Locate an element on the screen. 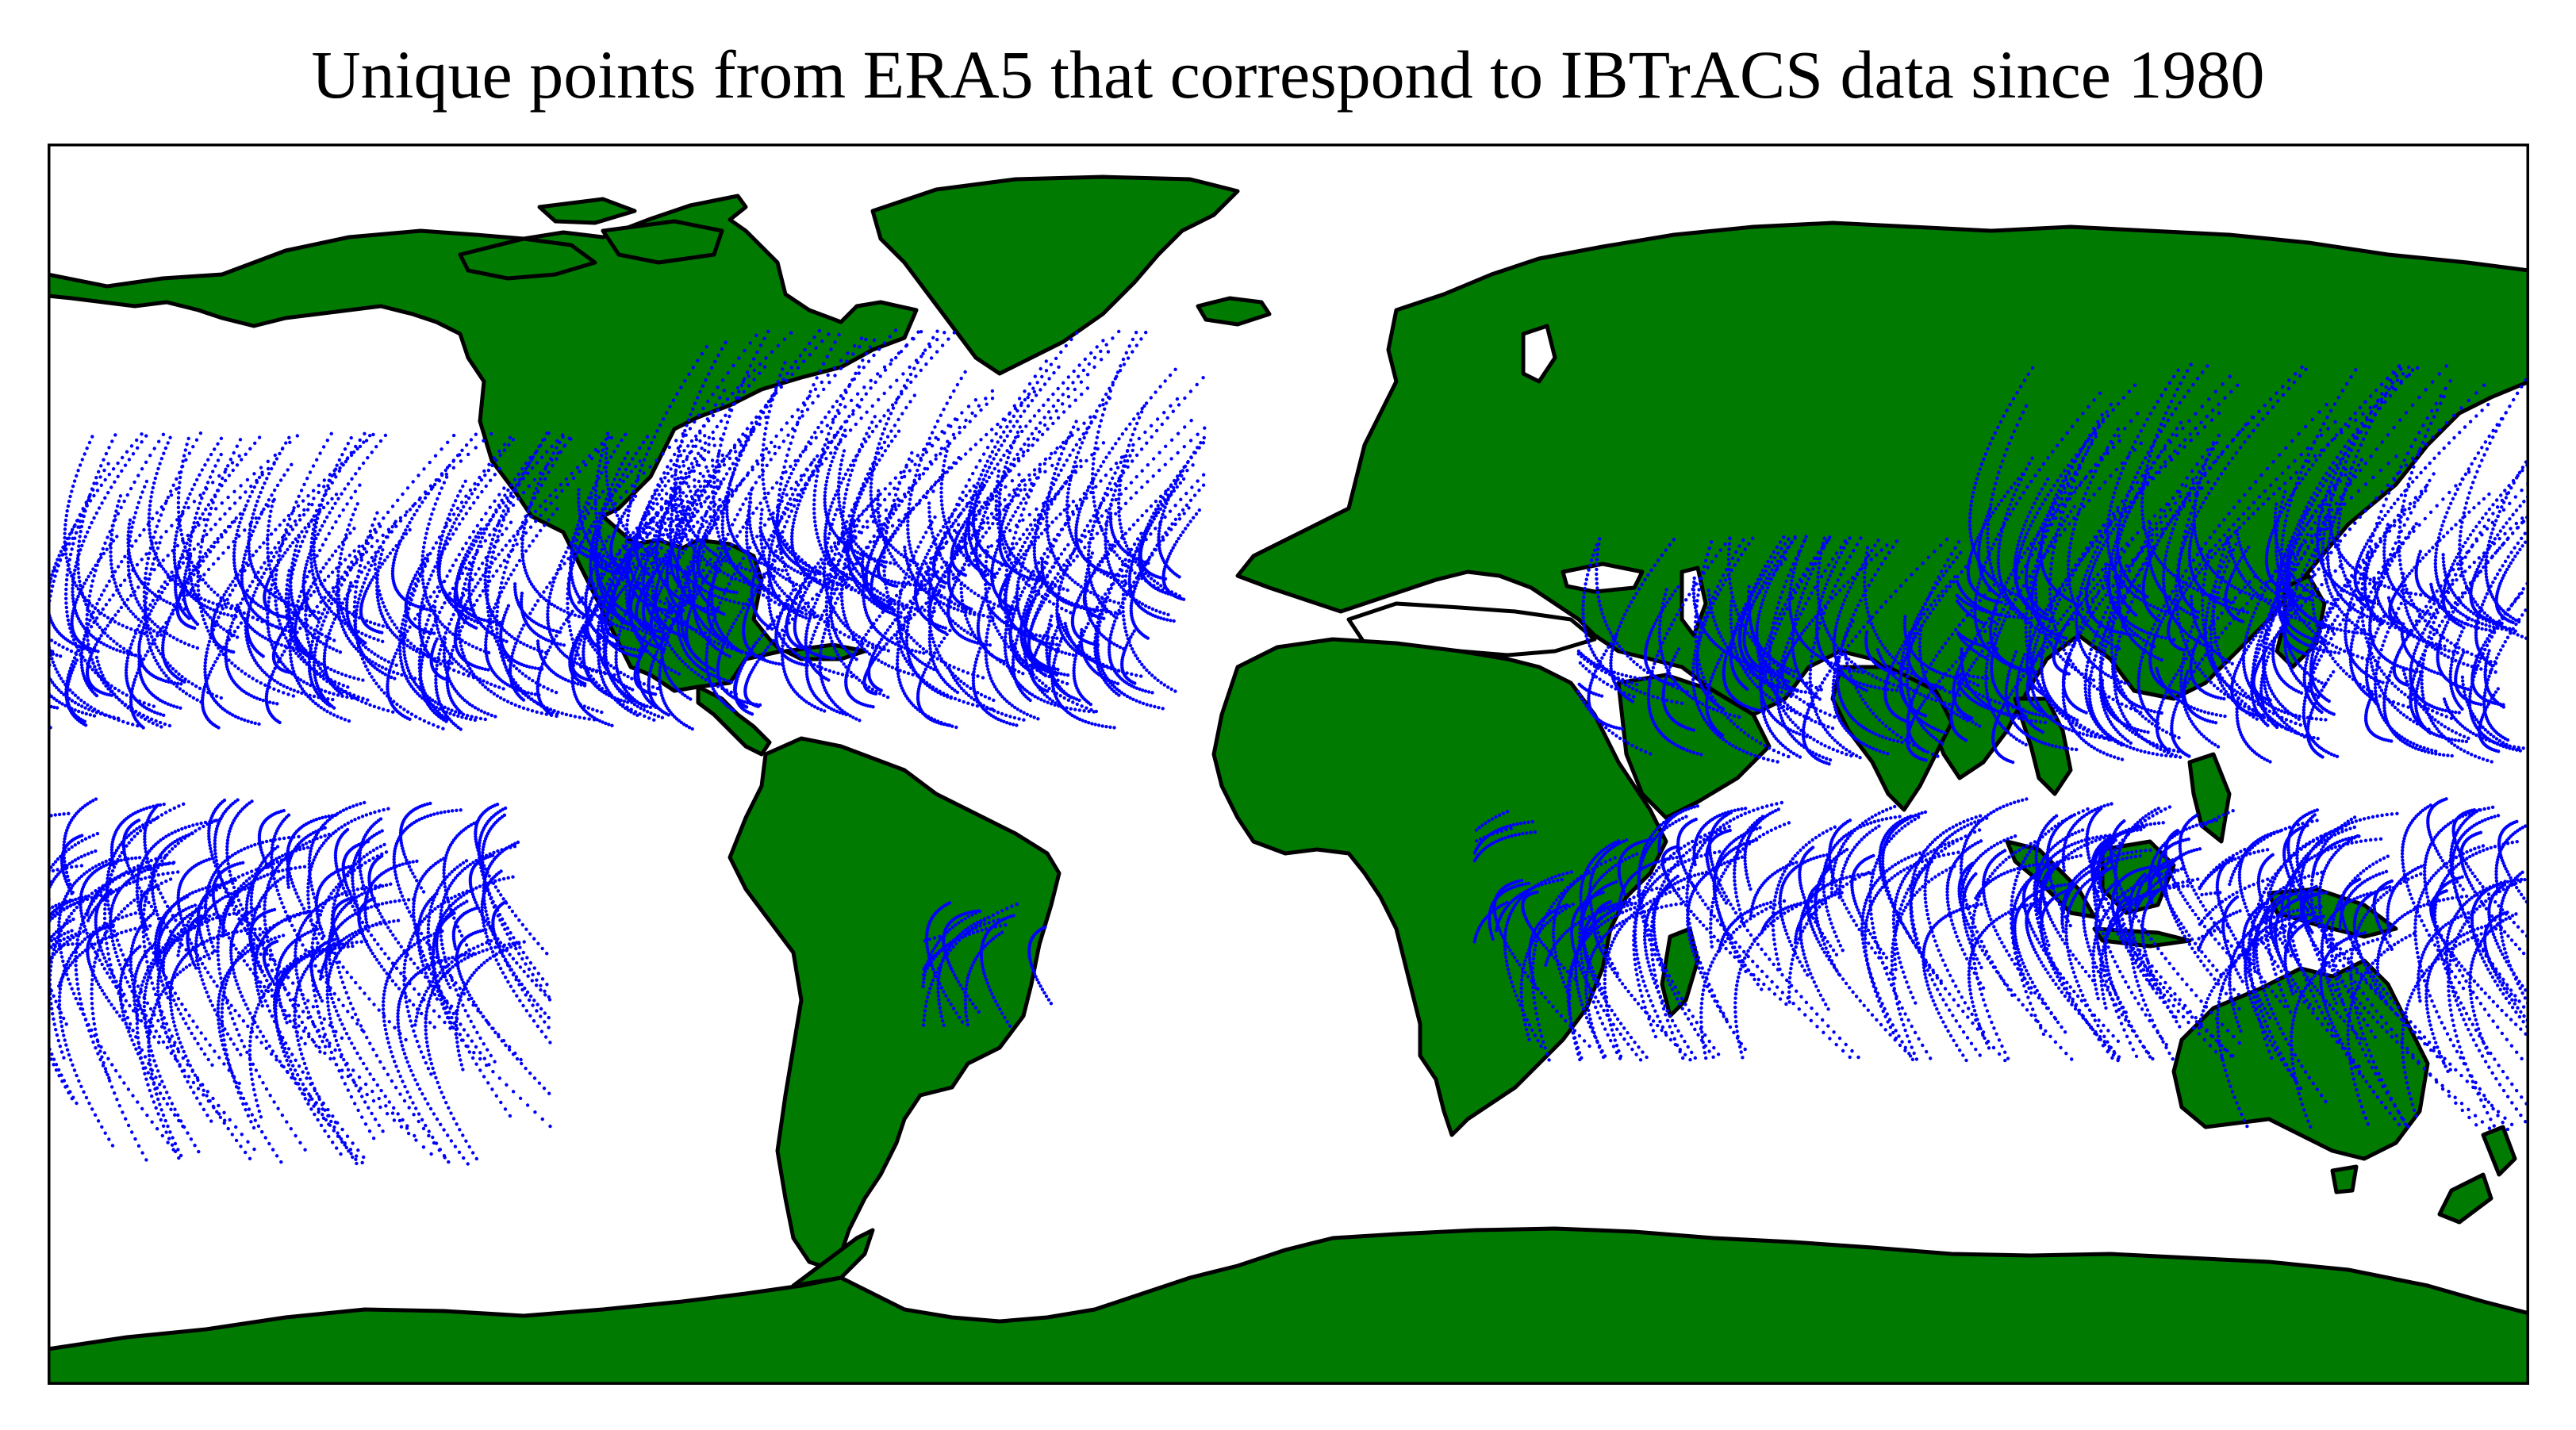 Image resolution: width=2576 pixels, height=1430 pixels. land-tasmania is located at coordinates (2344, 1179).